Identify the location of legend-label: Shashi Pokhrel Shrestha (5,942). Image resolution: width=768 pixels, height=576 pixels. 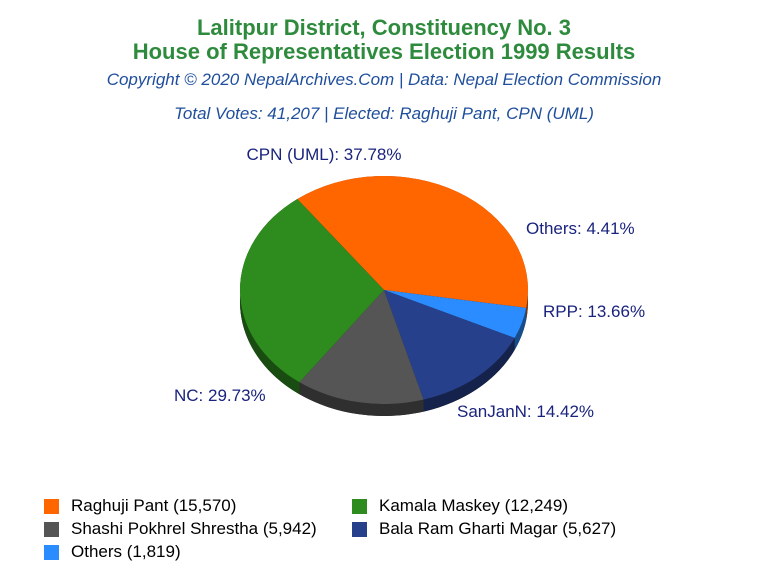
(194, 528).